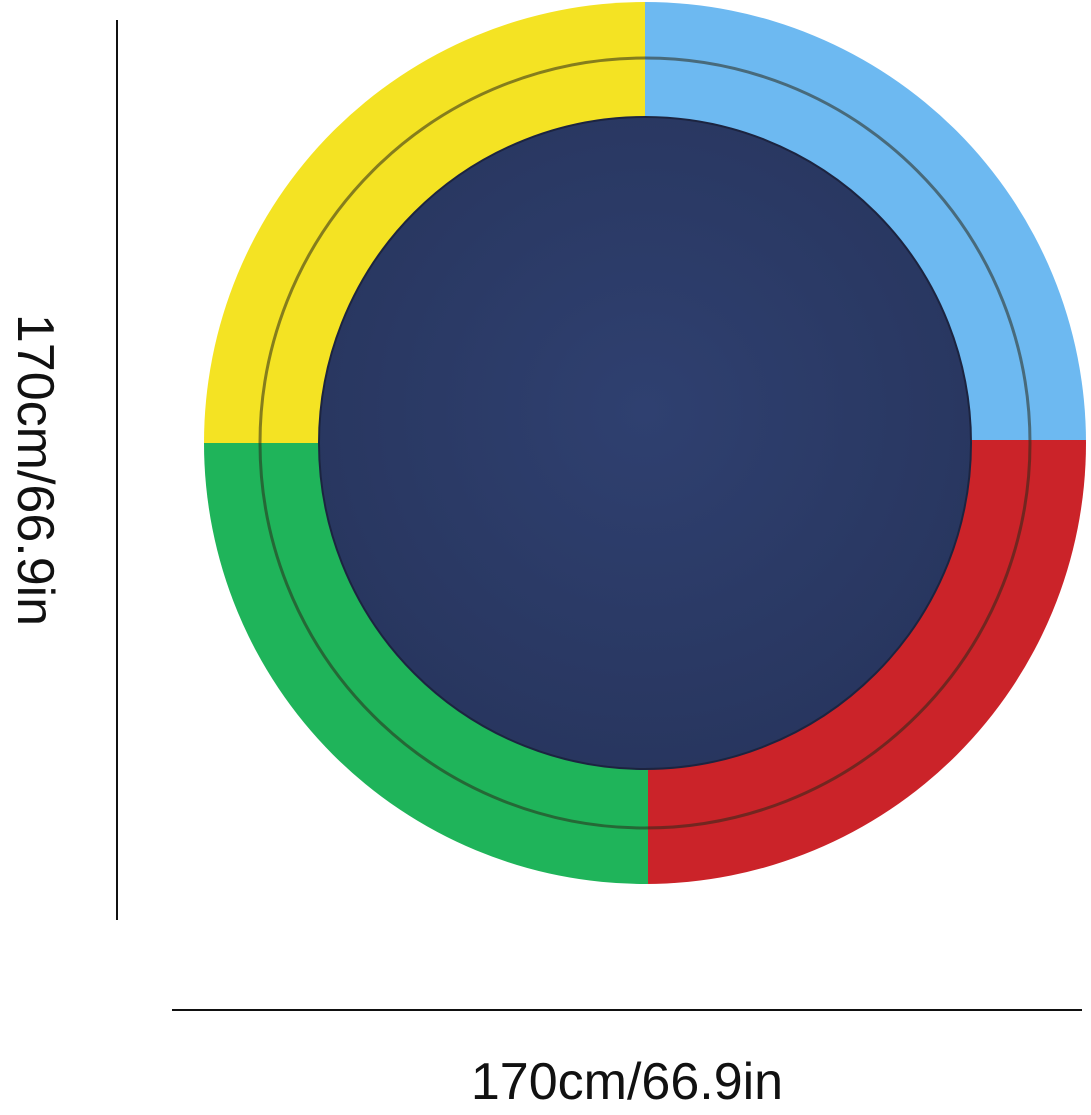 This screenshot has height=1115, width=1091. I want to click on width-dimension-line, so click(627, 1010).